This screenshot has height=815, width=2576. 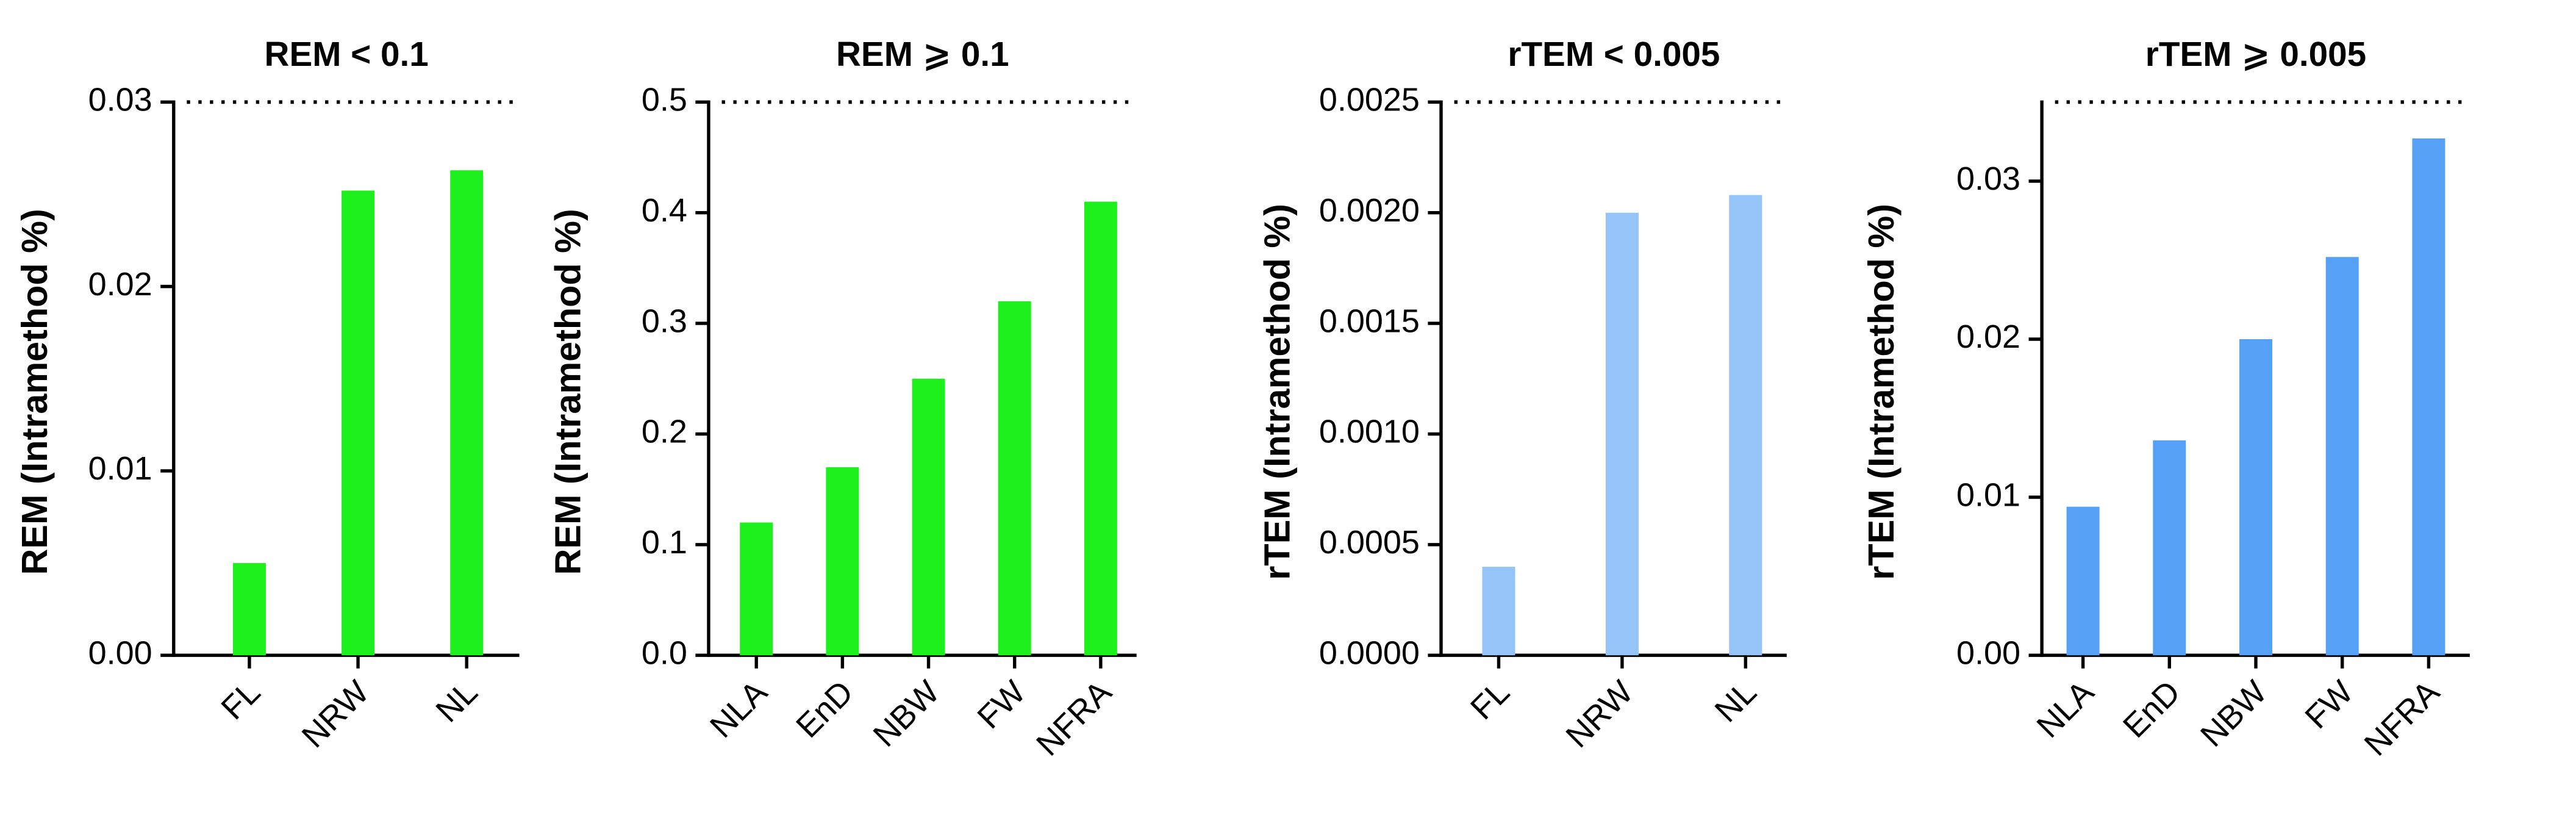 I want to click on chart-title: rTEM < 0.005, so click(x=1614, y=54).